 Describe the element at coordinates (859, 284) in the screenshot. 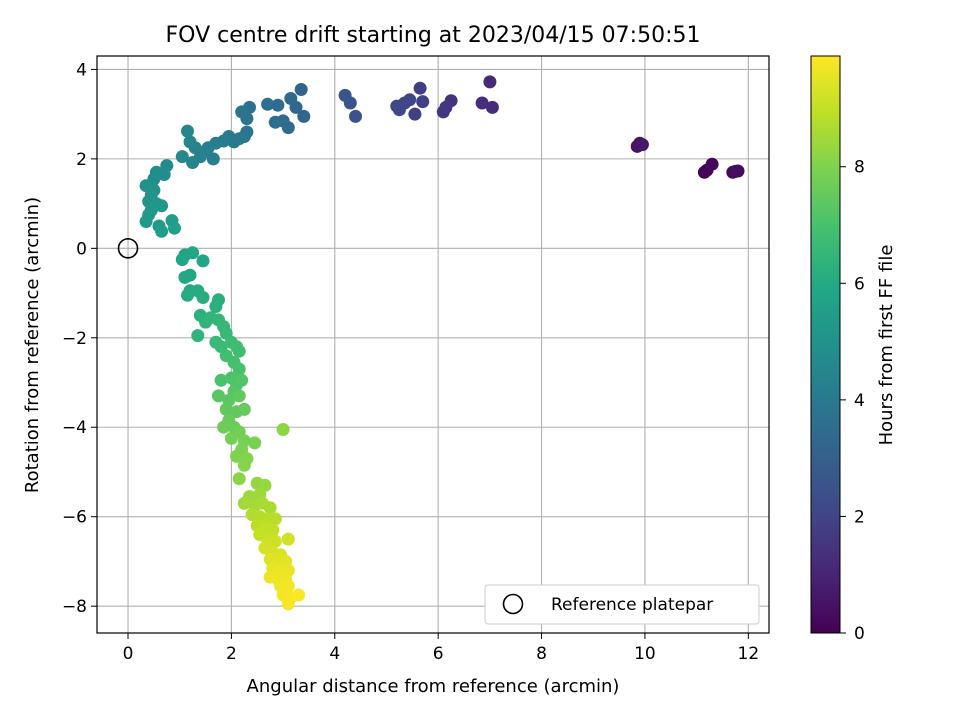

I see `colorbar-tick-label: 6` at that location.